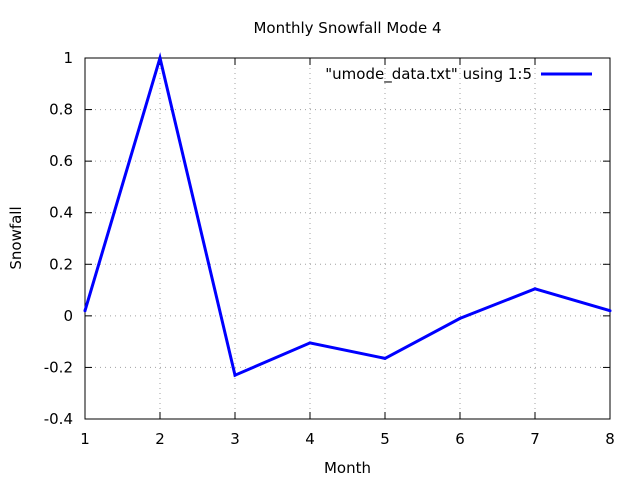  I want to click on y-axis-label: Snowfall, so click(16, 237).